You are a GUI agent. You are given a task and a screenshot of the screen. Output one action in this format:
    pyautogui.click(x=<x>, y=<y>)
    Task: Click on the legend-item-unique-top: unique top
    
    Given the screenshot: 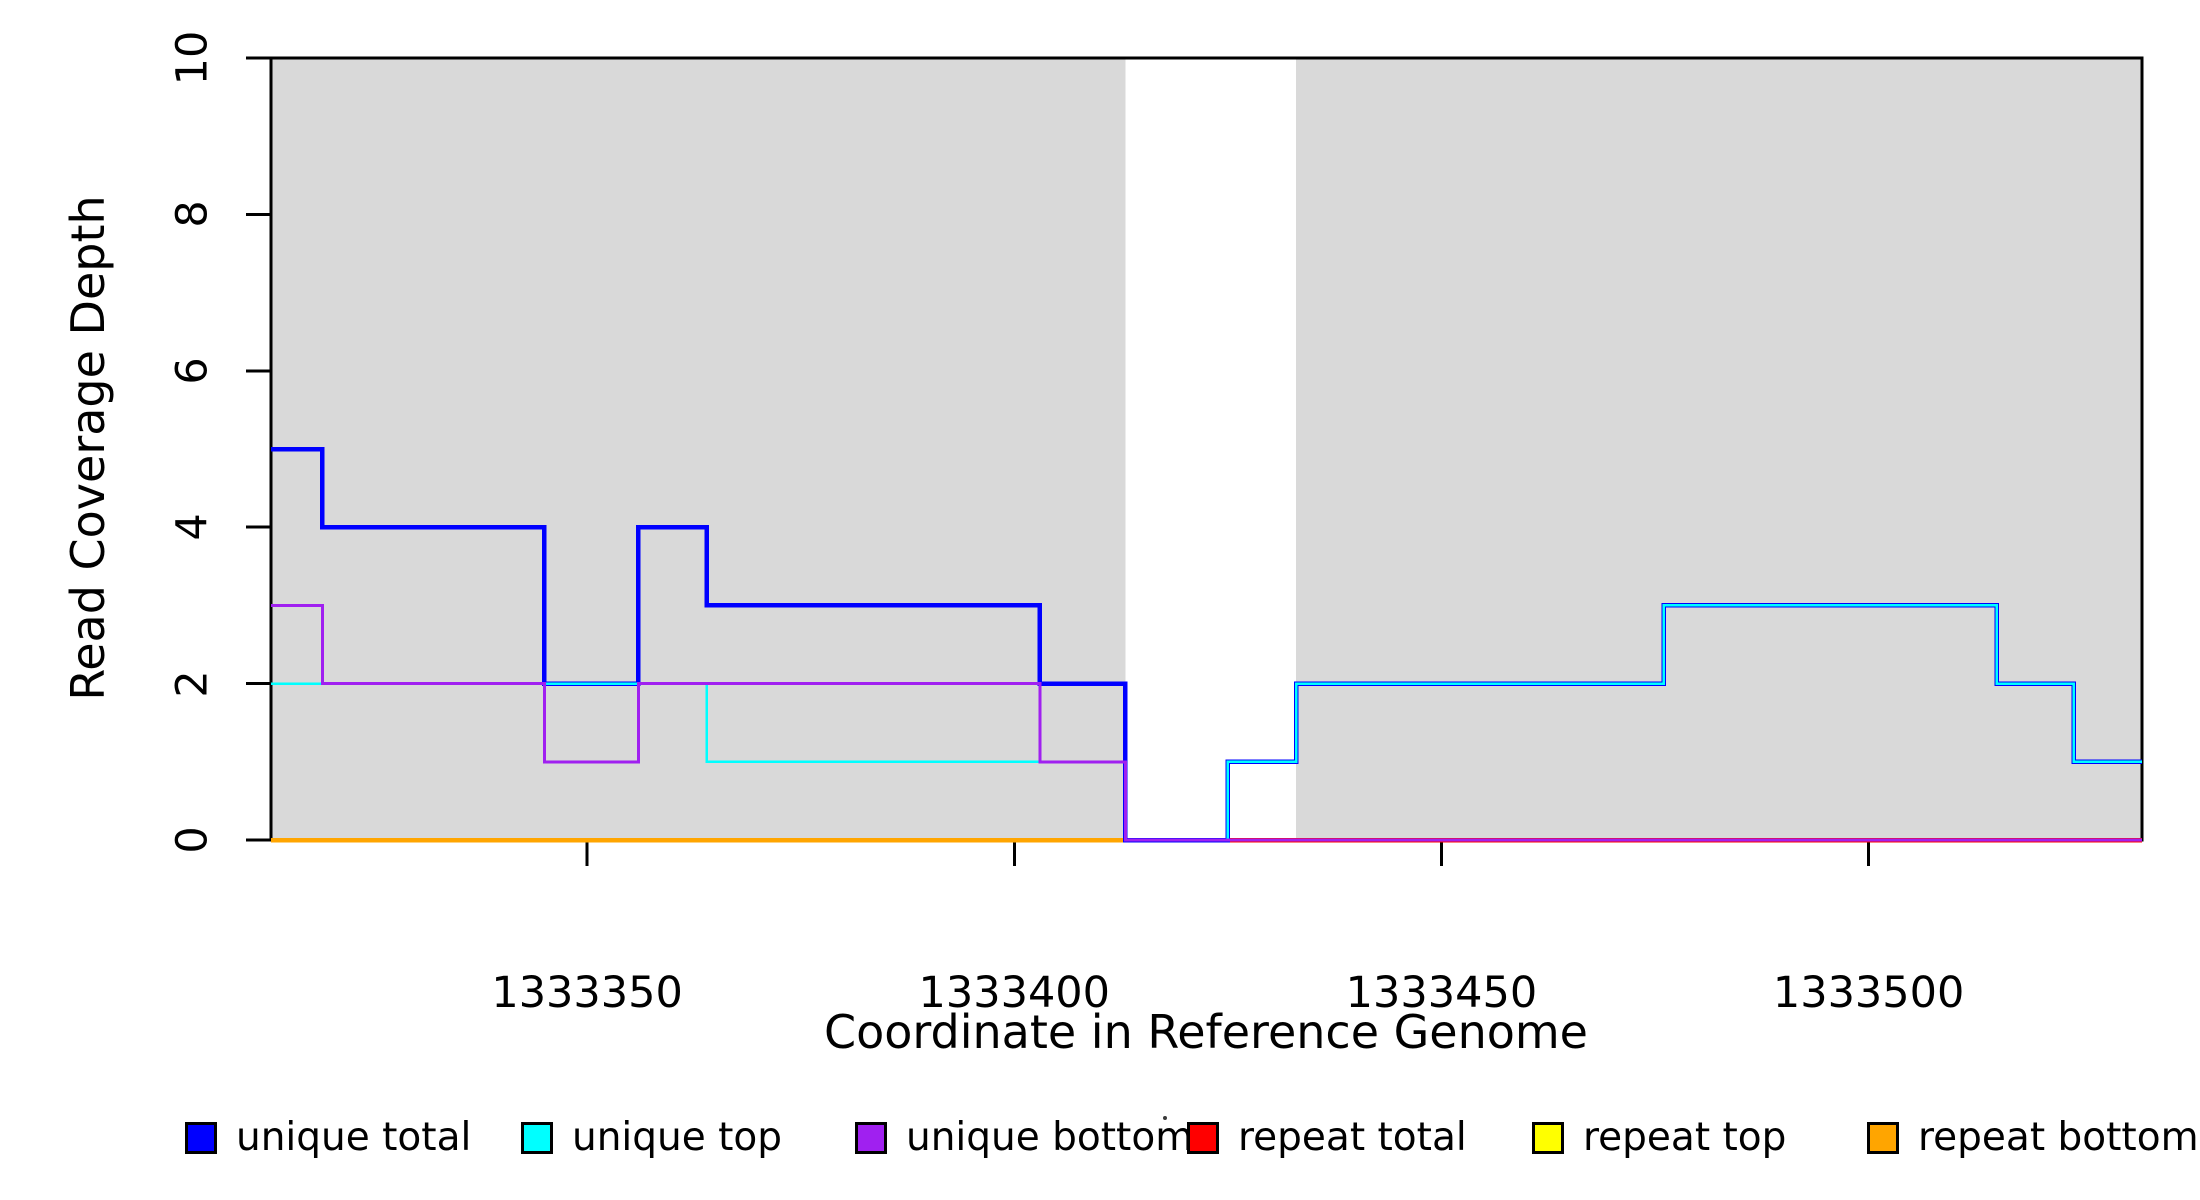 What is the action you would take?
    pyautogui.click(x=652, y=1137)
    